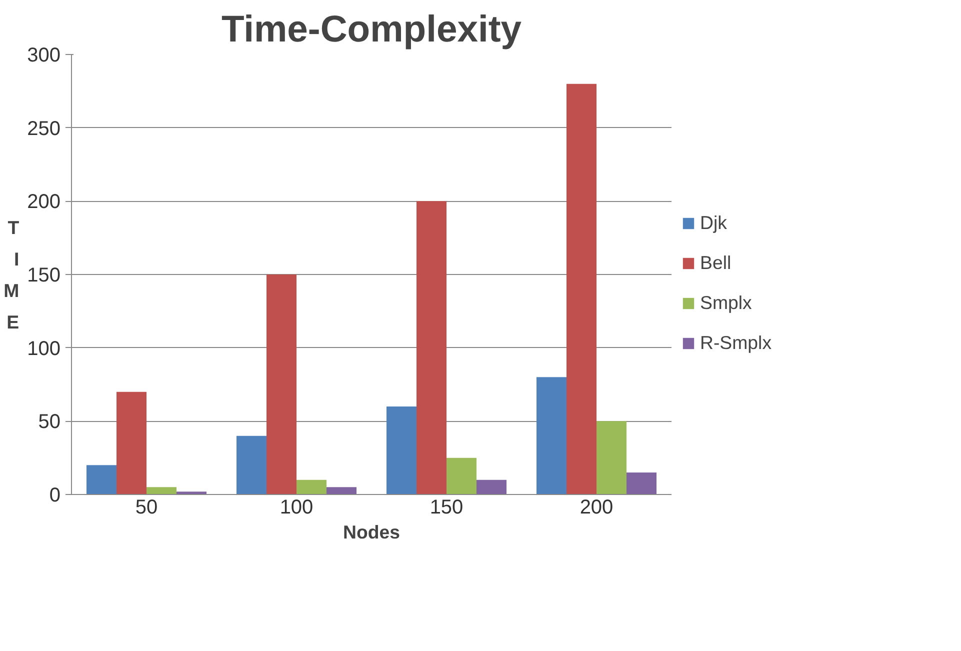 This screenshot has height=651, width=961. I want to click on chart-title: Time-Complexity, so click(371, 29).